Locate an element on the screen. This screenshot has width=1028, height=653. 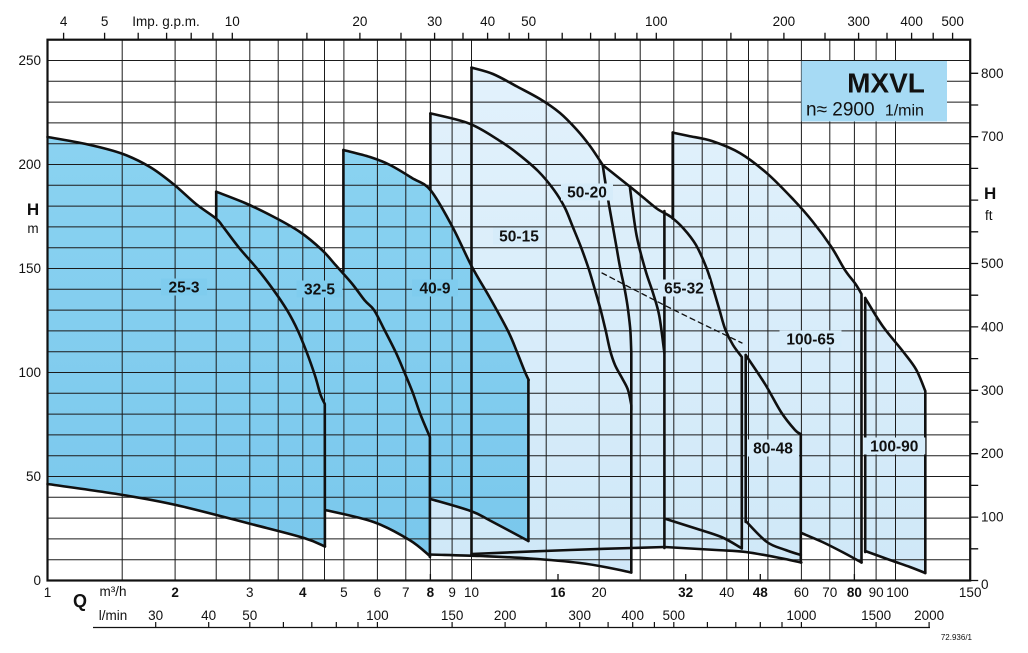
svg-text: 100-65 is located at coordinates (810, 340).